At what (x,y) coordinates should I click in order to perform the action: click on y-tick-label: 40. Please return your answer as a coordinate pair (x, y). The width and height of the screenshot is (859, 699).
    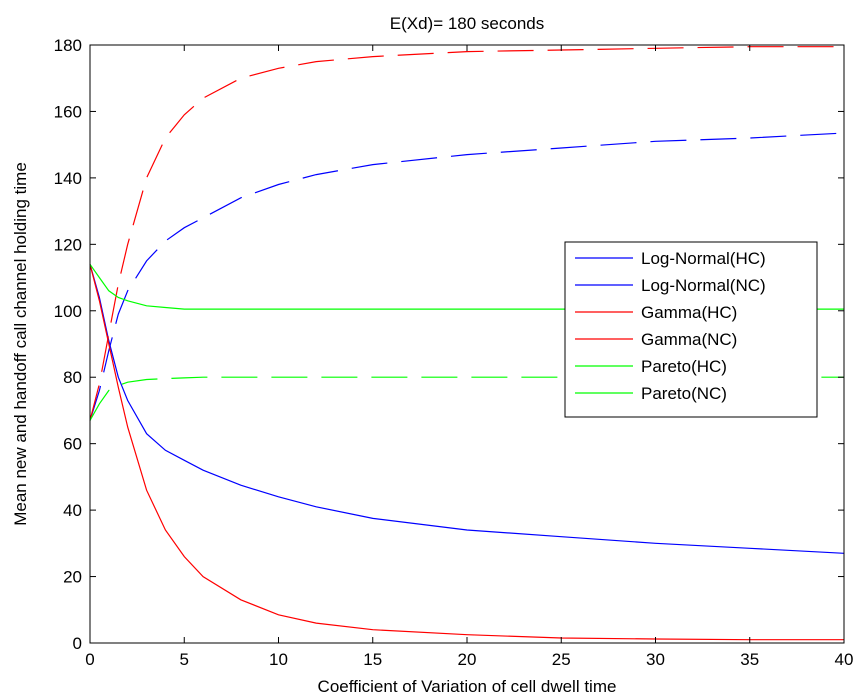
    Looking at the image, I should click on (72, 510).